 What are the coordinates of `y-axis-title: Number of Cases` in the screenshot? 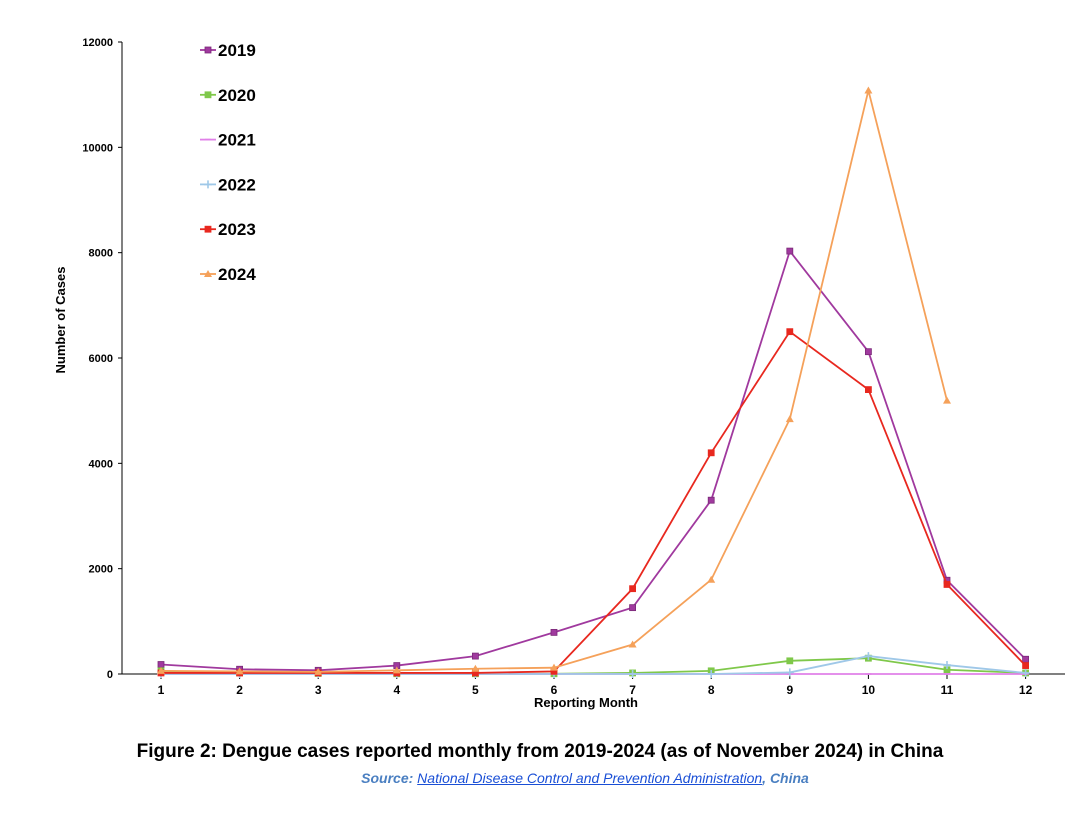 It's located at (60, 320).